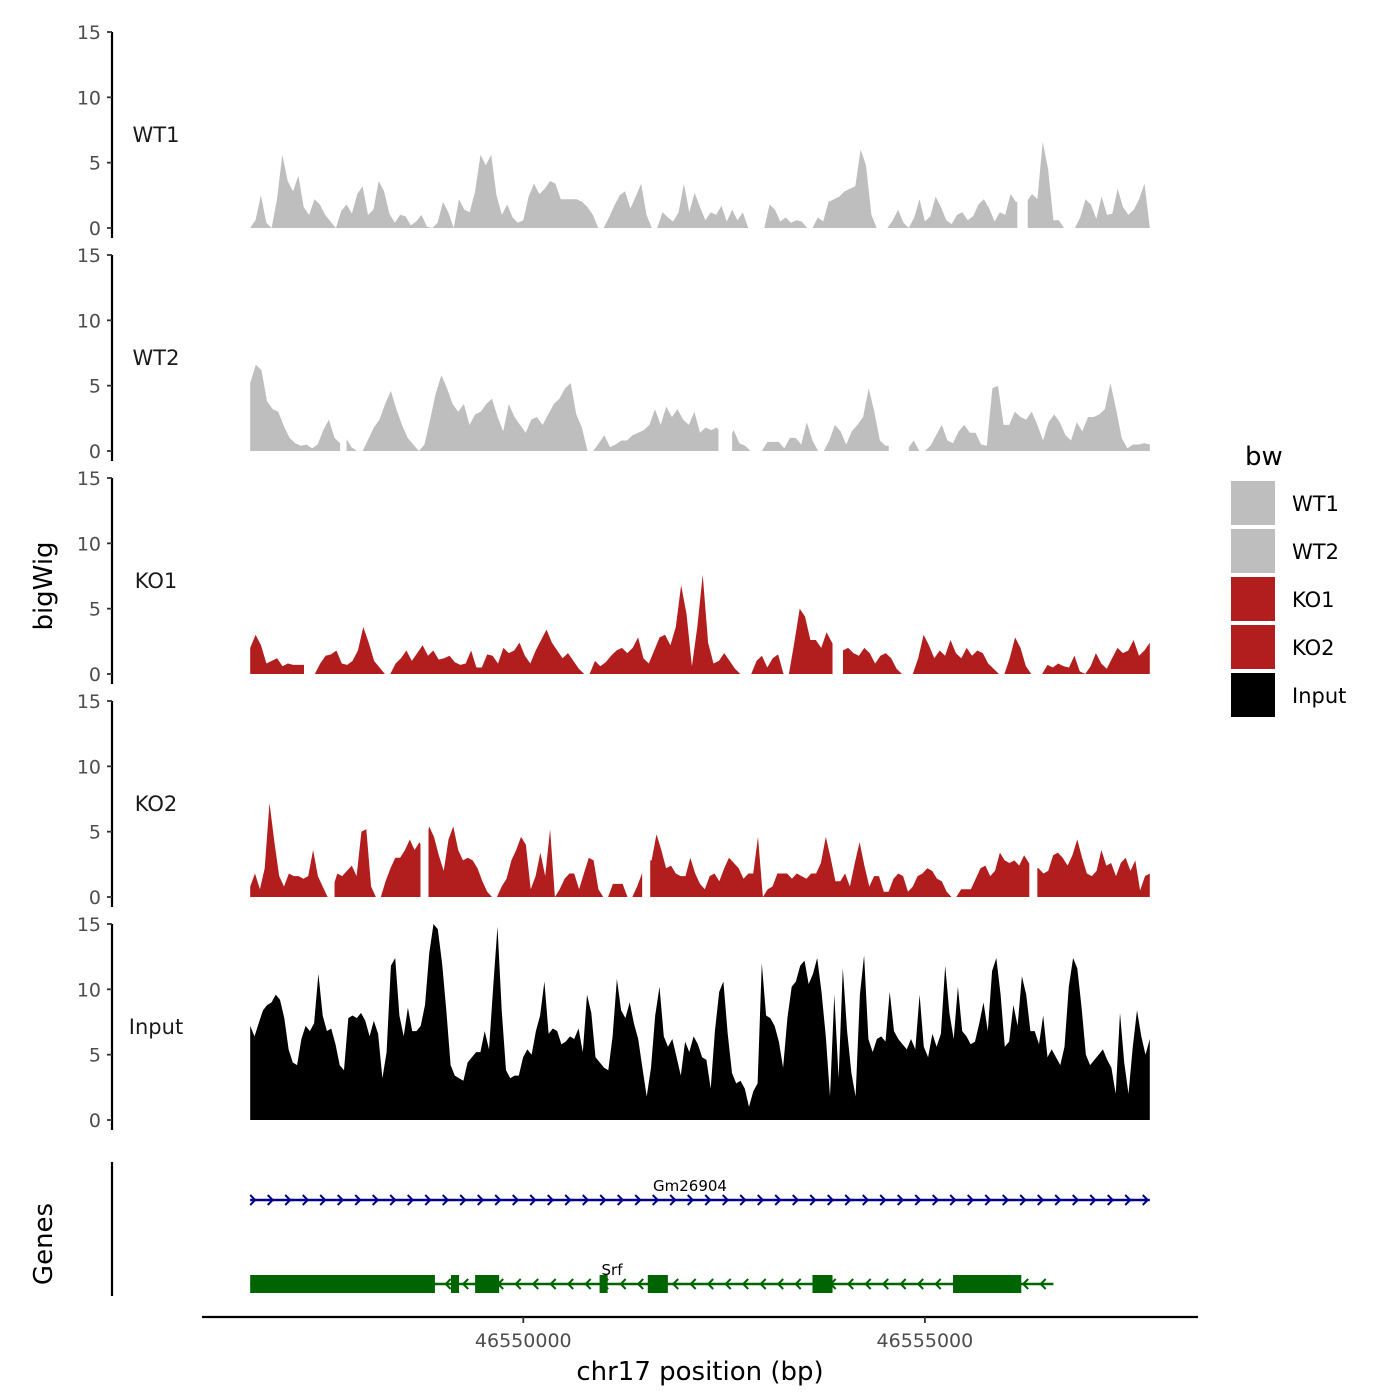 The width and height of the screenshot is (1400, 1400). Describe the element at coordinates (690, 1186) in the screenshot. I see `gene-name-label: Gm26904` at that location.